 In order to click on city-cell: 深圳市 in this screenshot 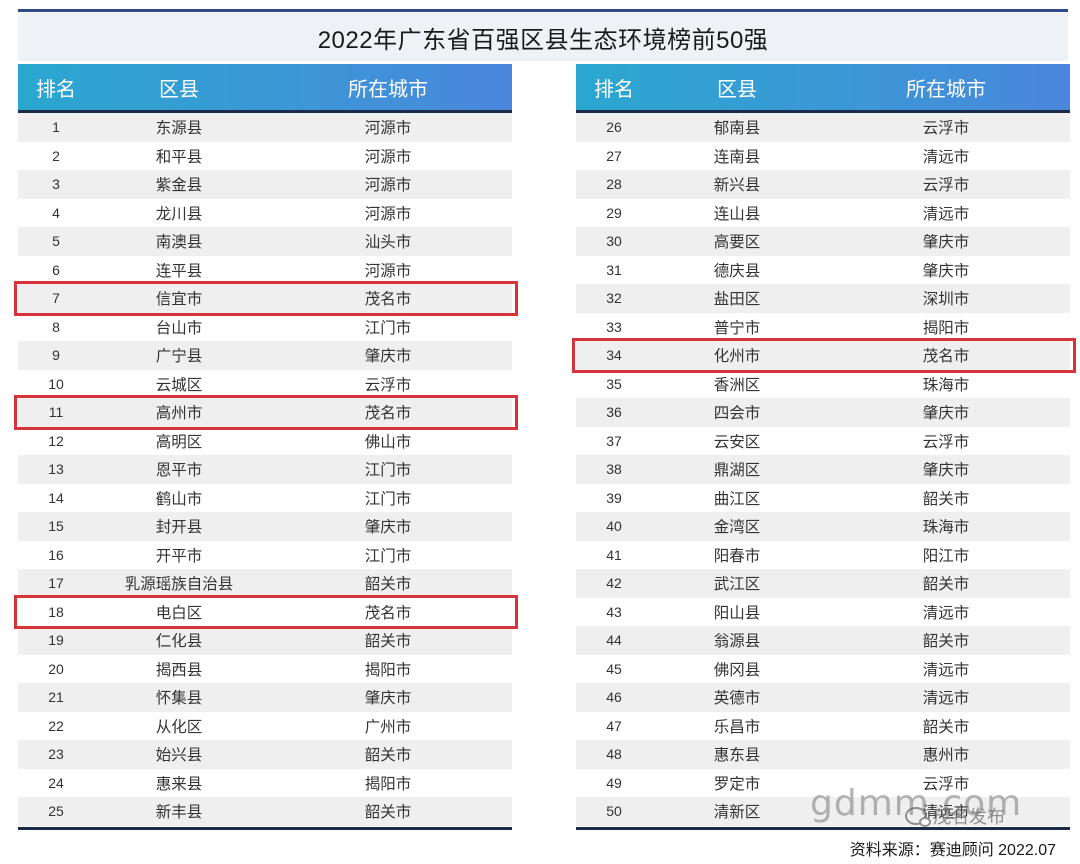, I will do `click(946, 300)`.